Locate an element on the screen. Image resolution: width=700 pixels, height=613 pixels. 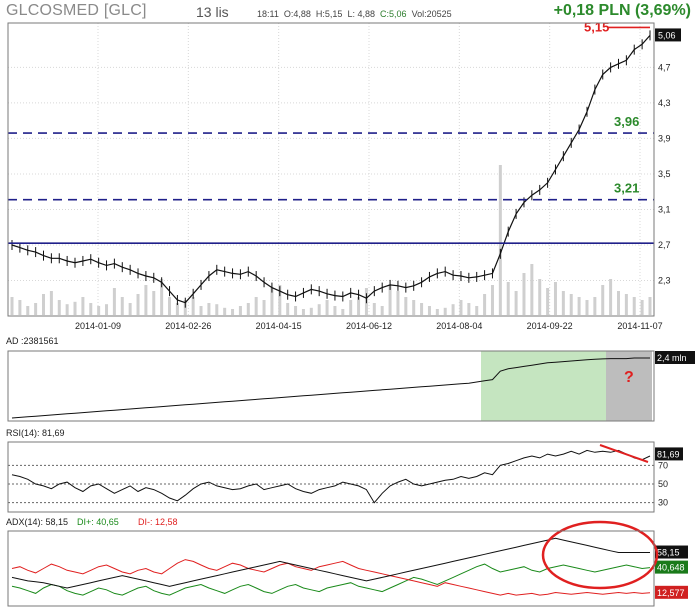
ad-panel-frame is located at coordinates (331, 386).